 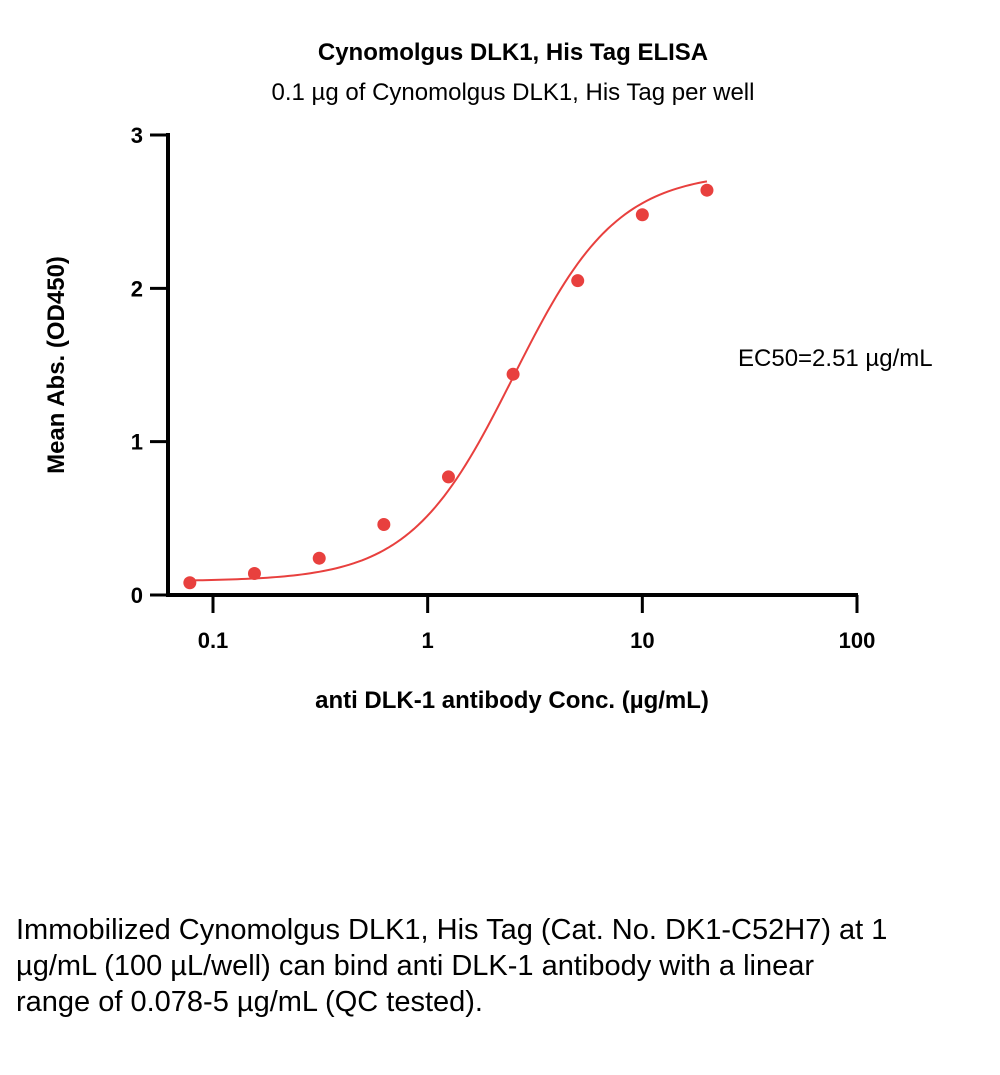 I want to click on y-tick-label: 1, so click(x=137, y=442).